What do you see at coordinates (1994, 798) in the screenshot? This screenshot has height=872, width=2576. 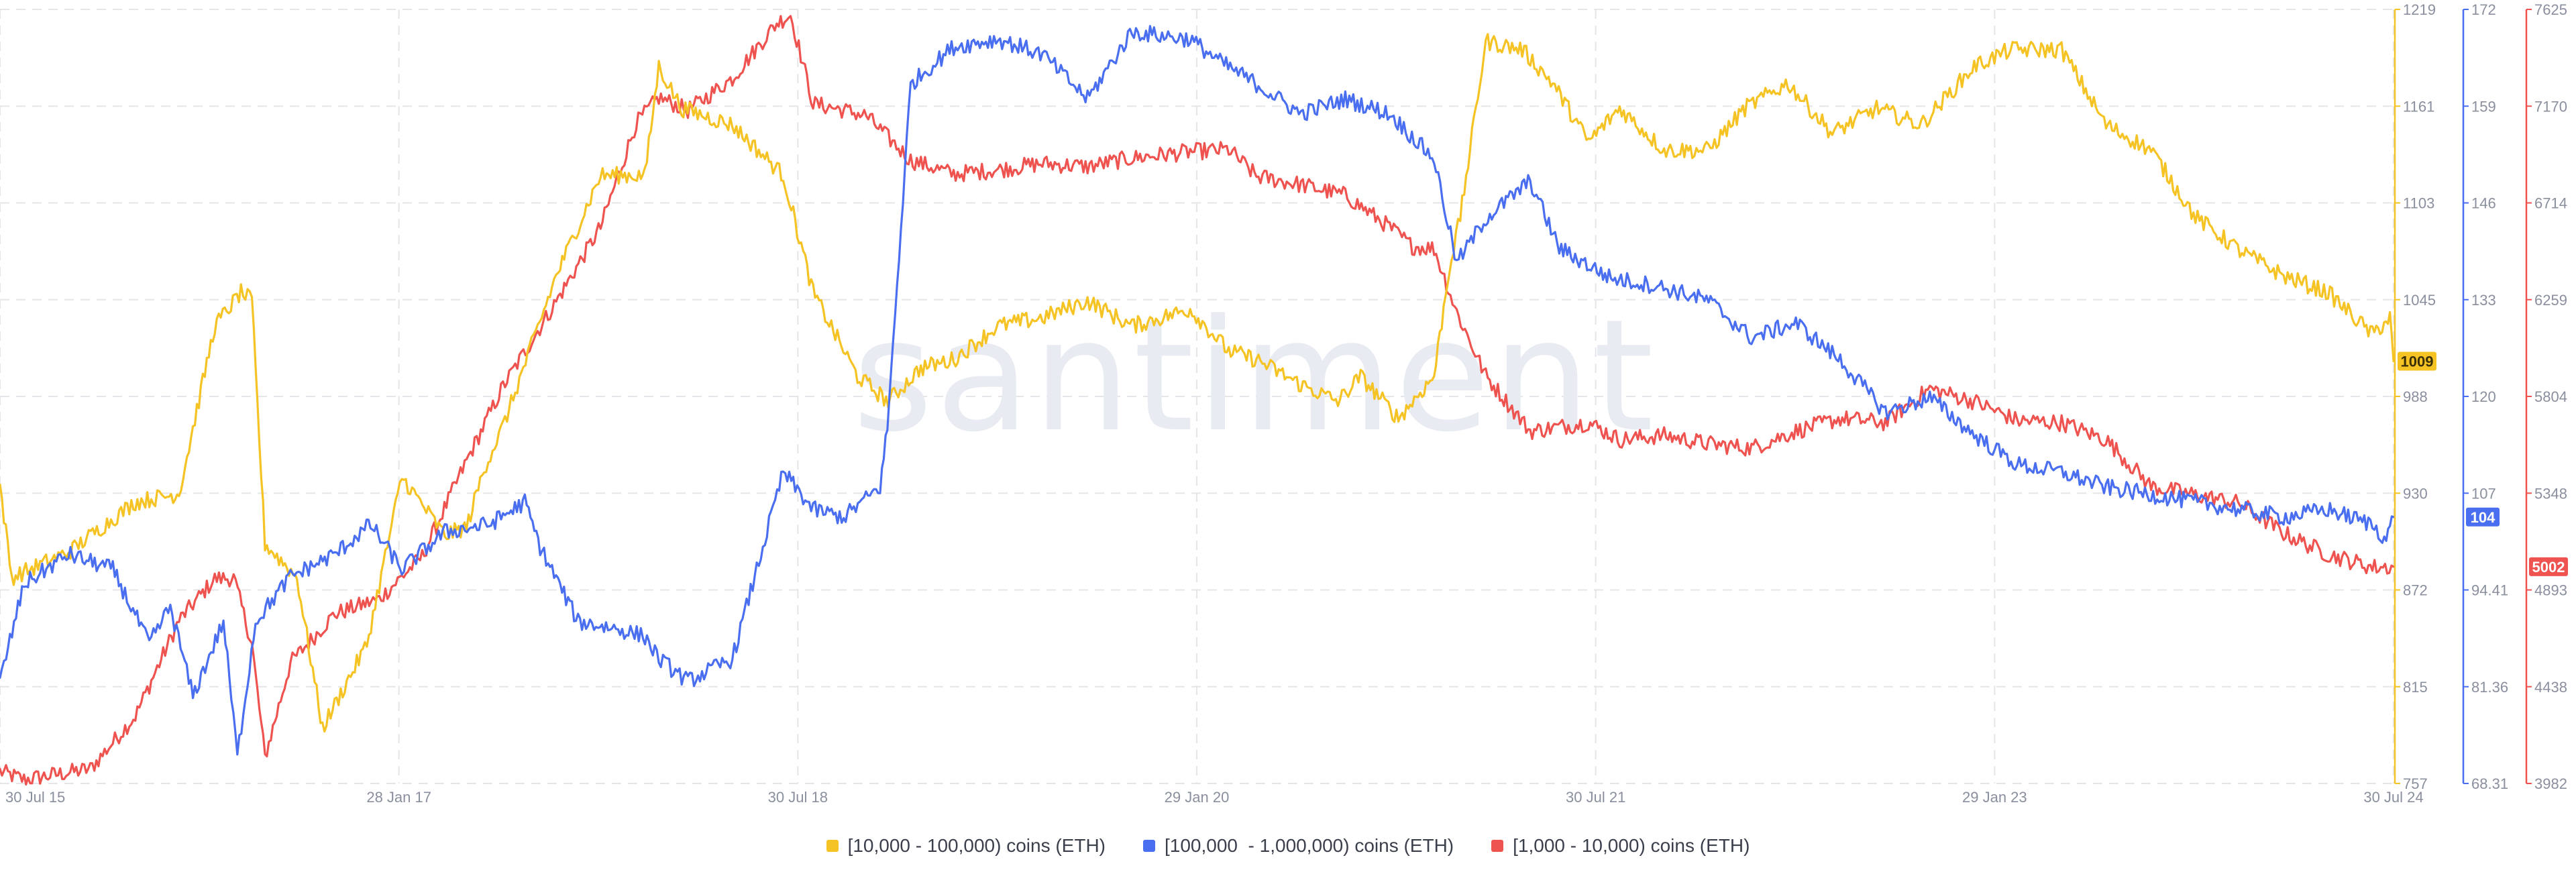 I see `x-tick-label: 29 Jan 23` at bounding box center [1994, 798].